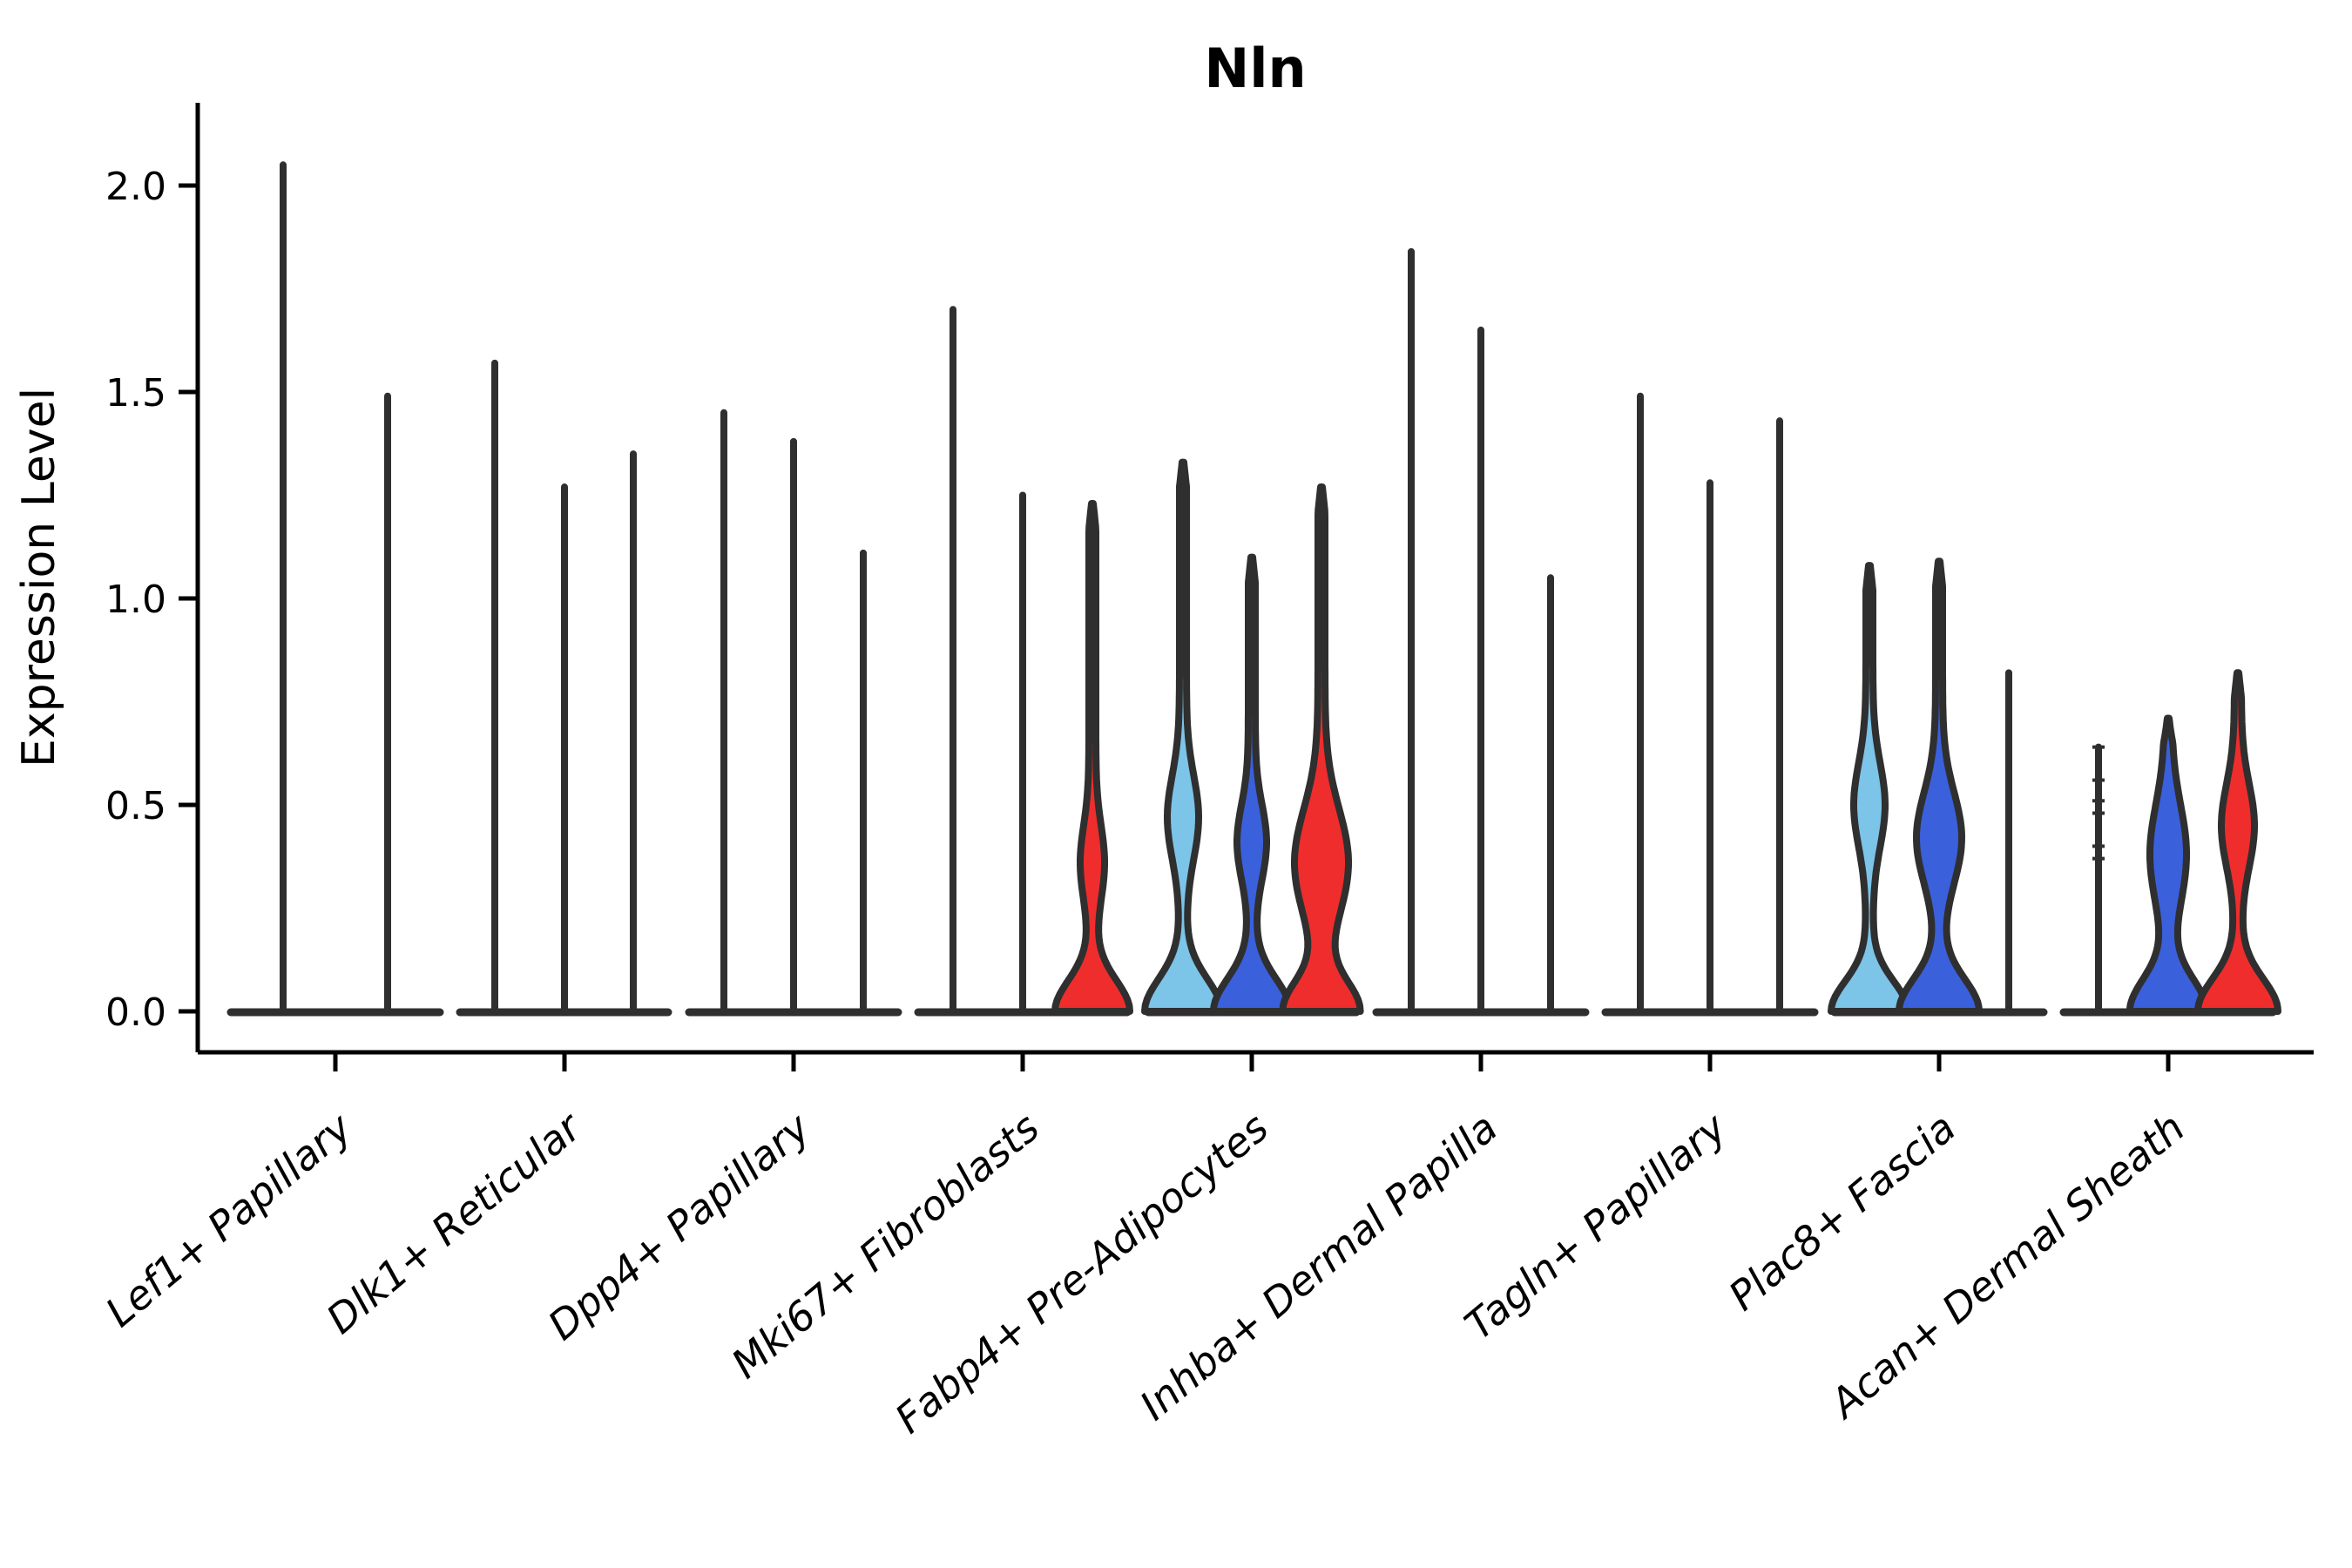 This screenshot has width=2352, height=1568. I want to click on chart-title: Nln, so click(1255, 68).